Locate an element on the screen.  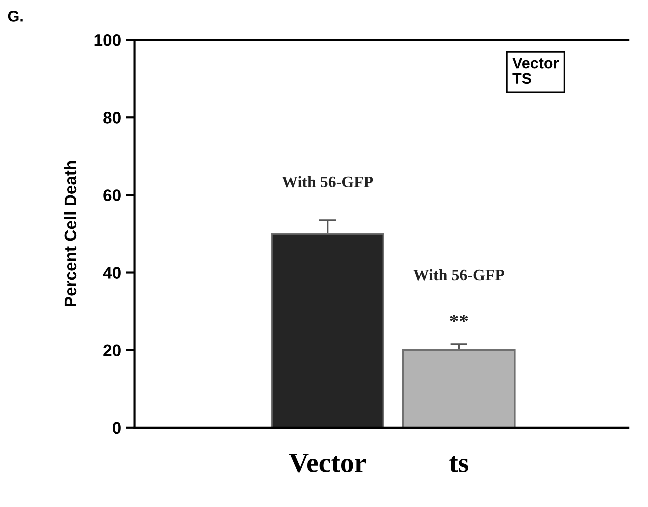
annotation: Vector TS is located at coordinates (535, 71).